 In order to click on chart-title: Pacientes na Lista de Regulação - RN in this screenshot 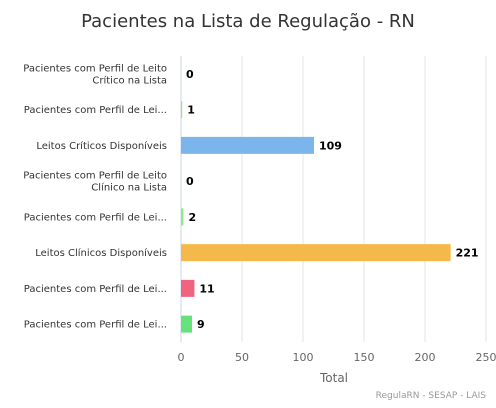, I will do `click(248, 21)`.